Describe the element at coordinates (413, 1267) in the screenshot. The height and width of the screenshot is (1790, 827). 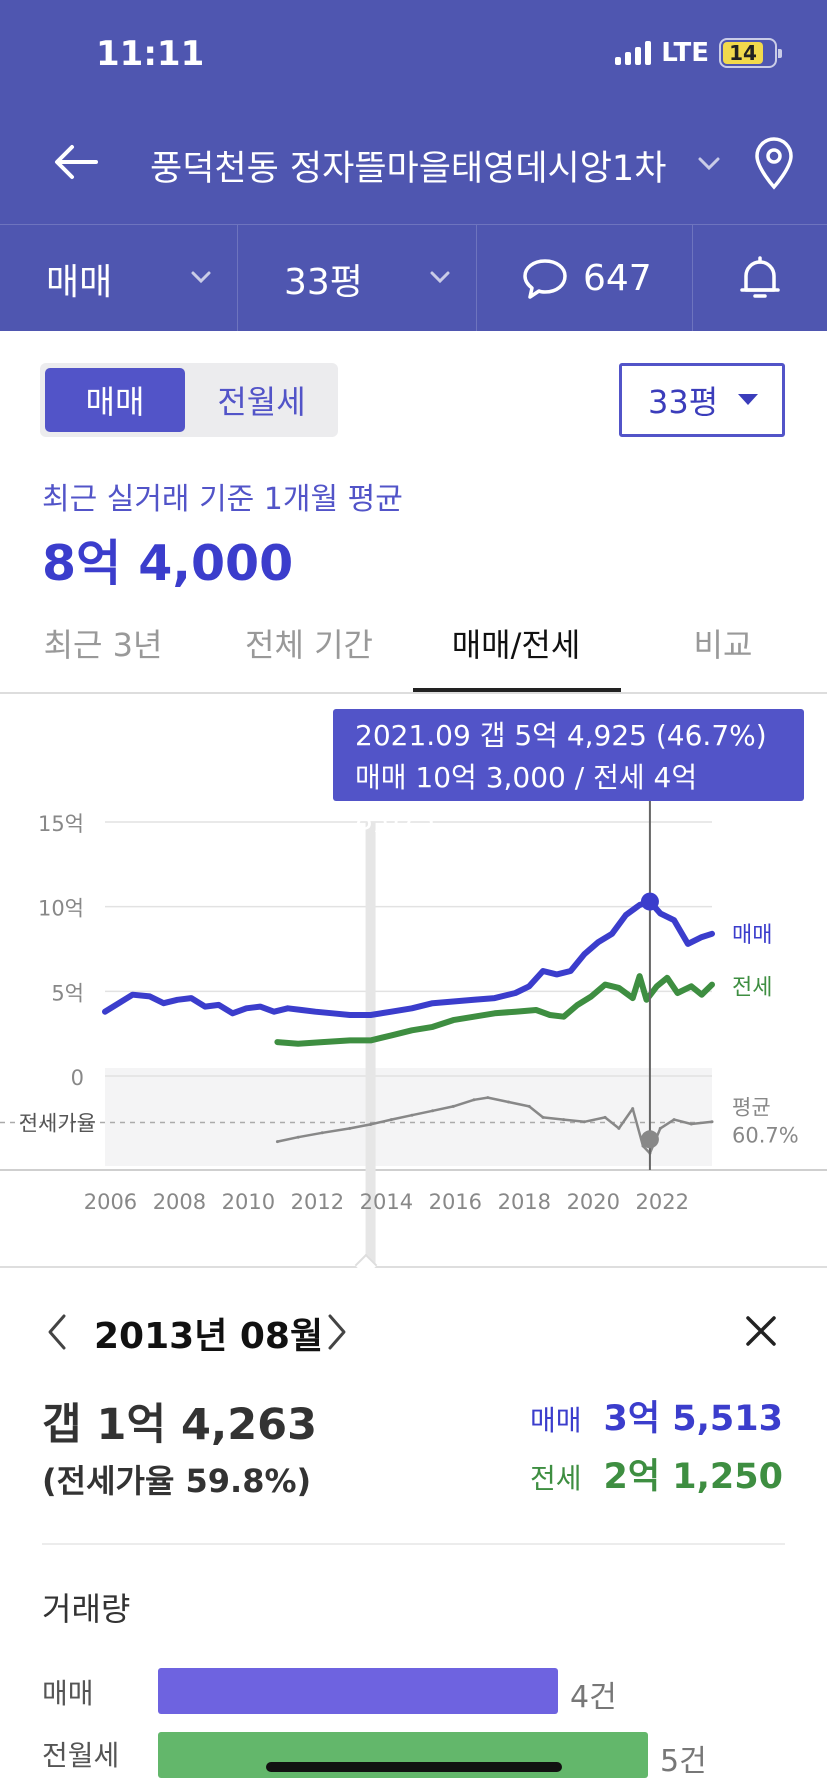
I see `section-divider` at that location.